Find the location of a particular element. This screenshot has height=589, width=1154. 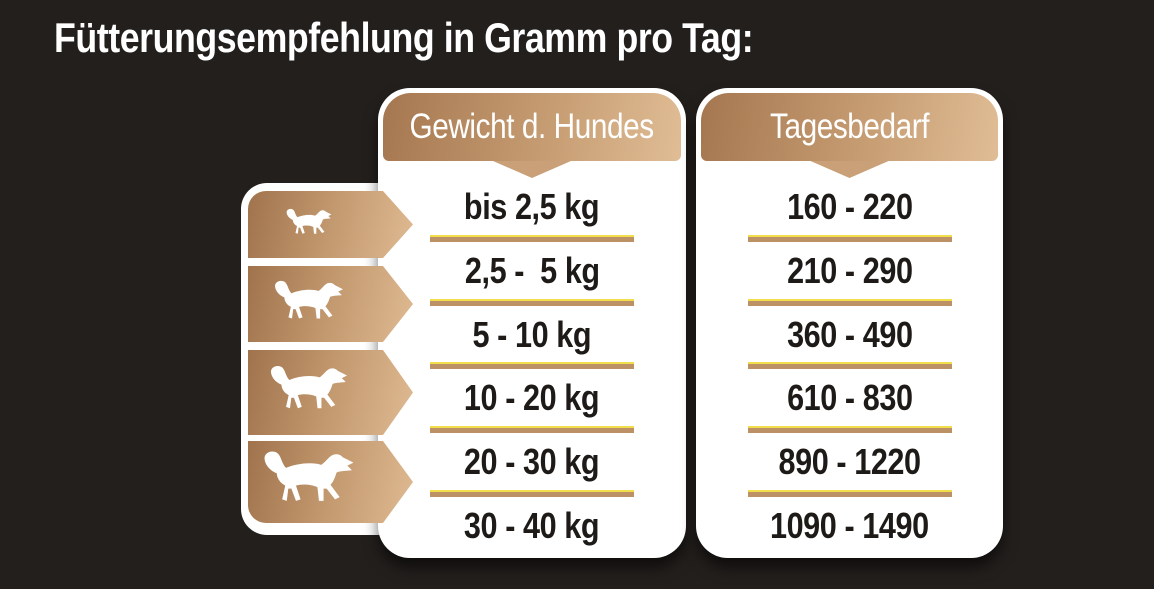

daily-cell: 360 - 490 is located at coordinates (849, 336).